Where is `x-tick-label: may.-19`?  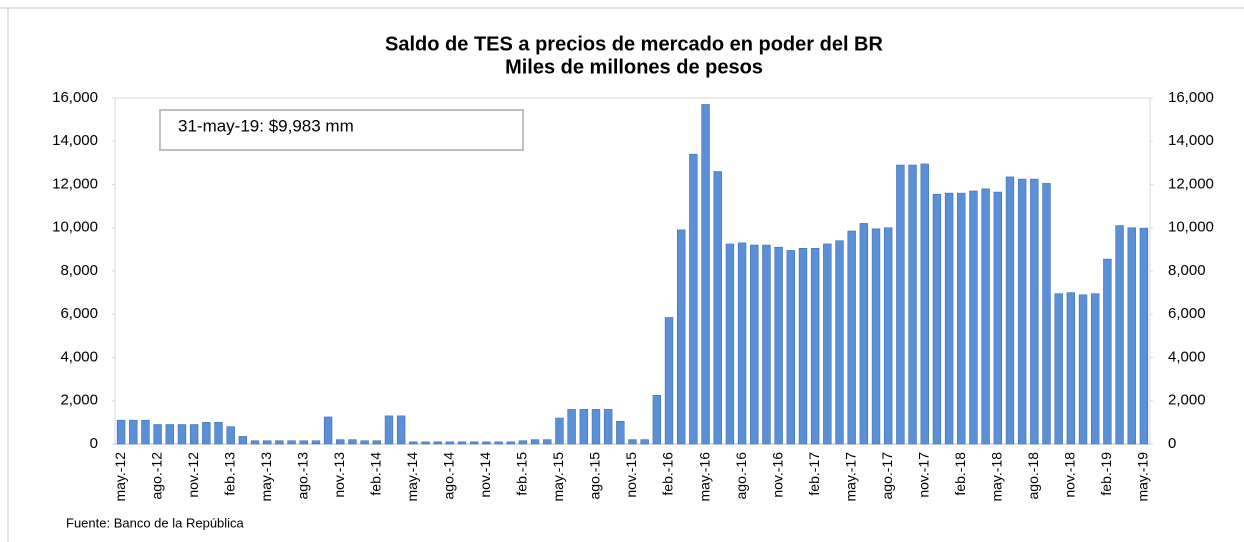
x-tick-label: may.-19 is located at coordinates (1143, 477).